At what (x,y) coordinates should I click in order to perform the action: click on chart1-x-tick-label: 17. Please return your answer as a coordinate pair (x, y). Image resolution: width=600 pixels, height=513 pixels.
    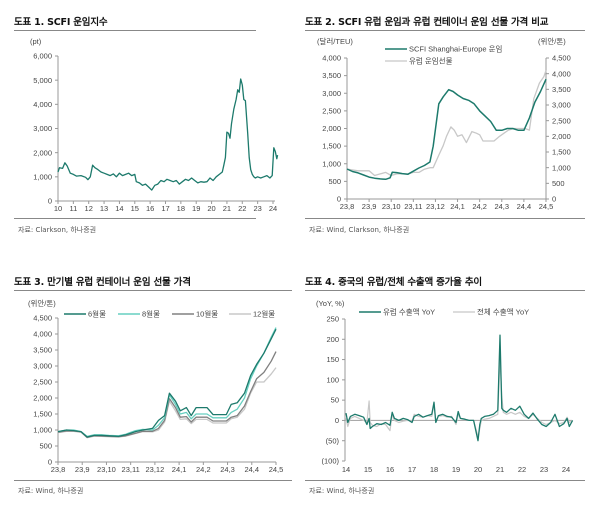
    Looking at the image, I should click on (165, 208).